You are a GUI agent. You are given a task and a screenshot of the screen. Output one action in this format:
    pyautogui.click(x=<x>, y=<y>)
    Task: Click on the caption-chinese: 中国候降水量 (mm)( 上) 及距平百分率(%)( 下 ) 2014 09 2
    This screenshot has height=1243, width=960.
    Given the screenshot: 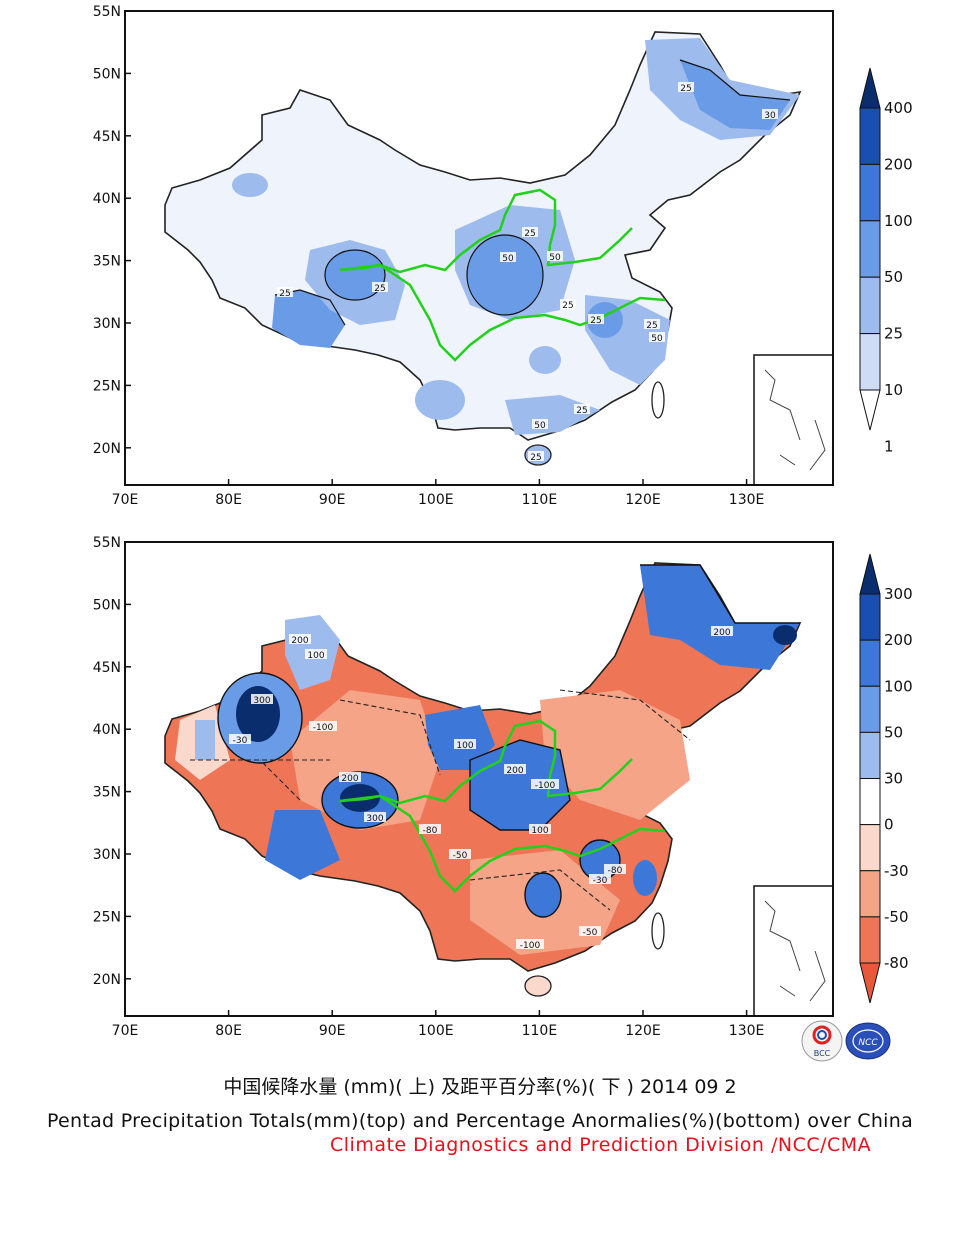 What is the action you would take?
    pyautogui.click(x=480, y=1087)
    